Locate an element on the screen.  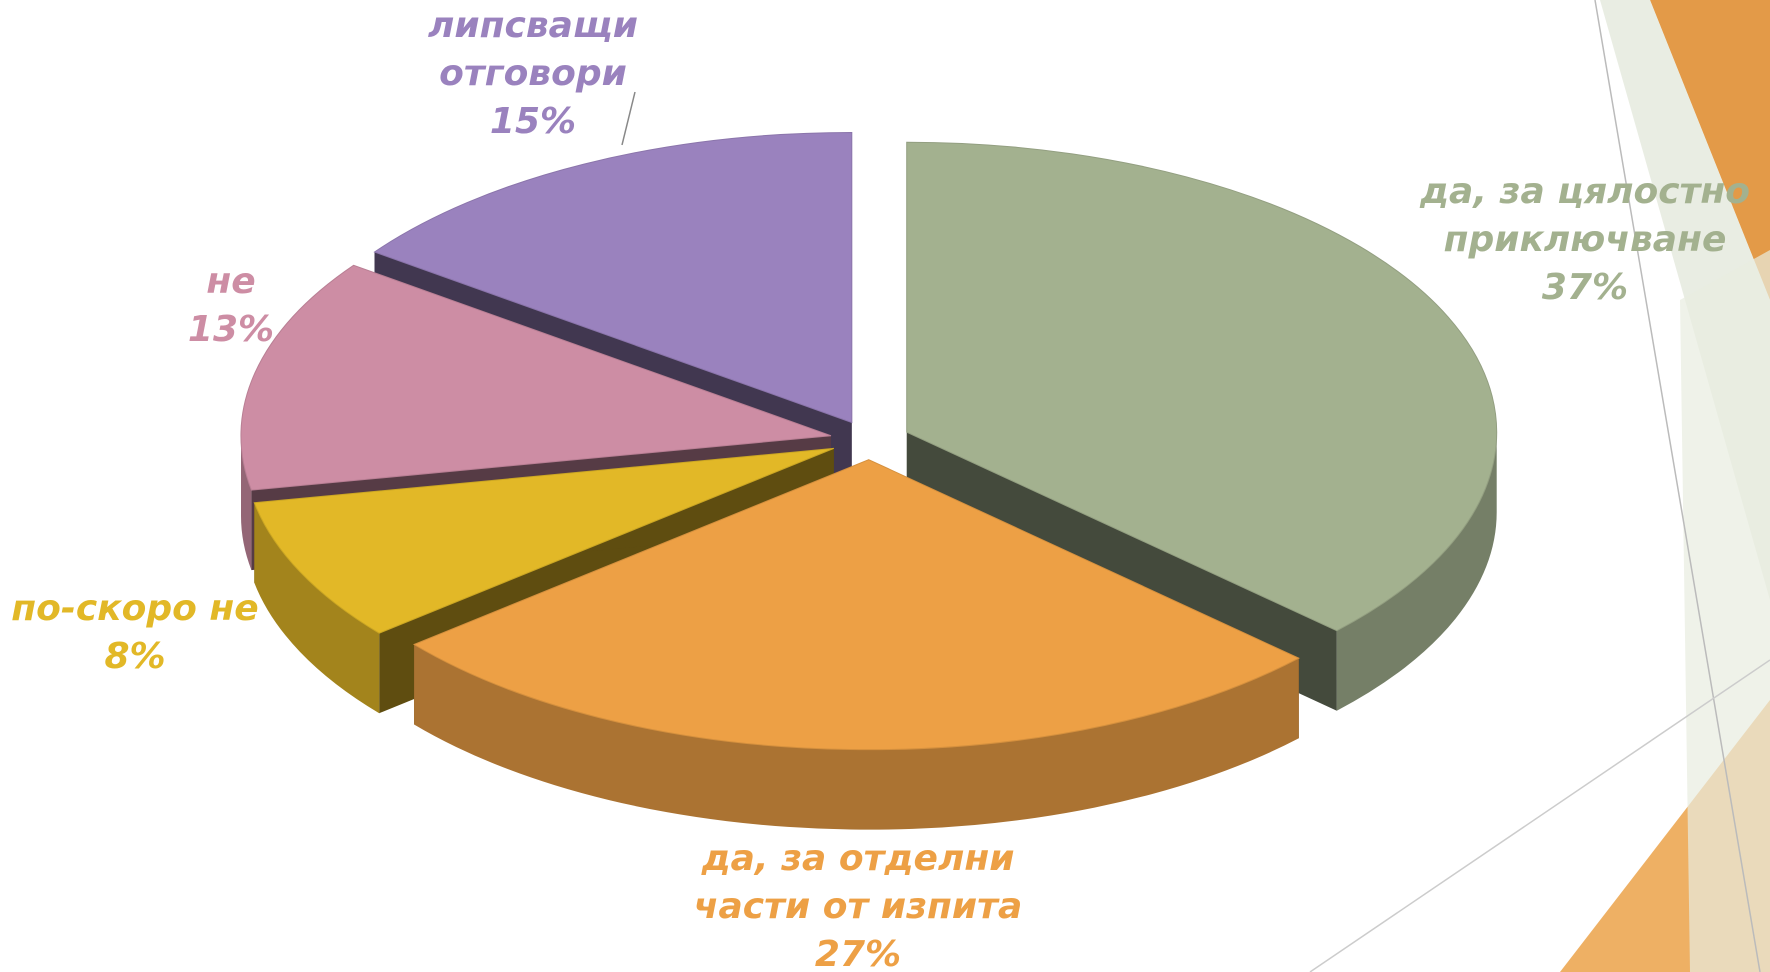
data-label: не 13% is located at coordinates (231, 306).